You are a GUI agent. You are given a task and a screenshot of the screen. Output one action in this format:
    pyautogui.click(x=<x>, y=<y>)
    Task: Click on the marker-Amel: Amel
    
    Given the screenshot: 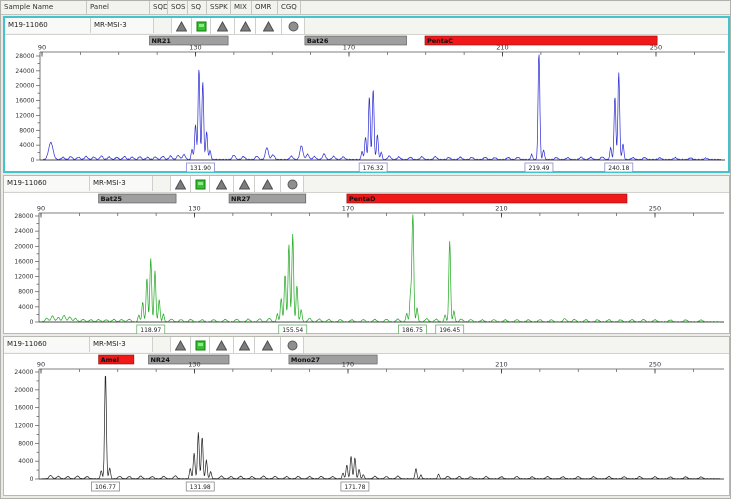 What is the action you would take?
    pyautogui.click(x=116, y=359)
    